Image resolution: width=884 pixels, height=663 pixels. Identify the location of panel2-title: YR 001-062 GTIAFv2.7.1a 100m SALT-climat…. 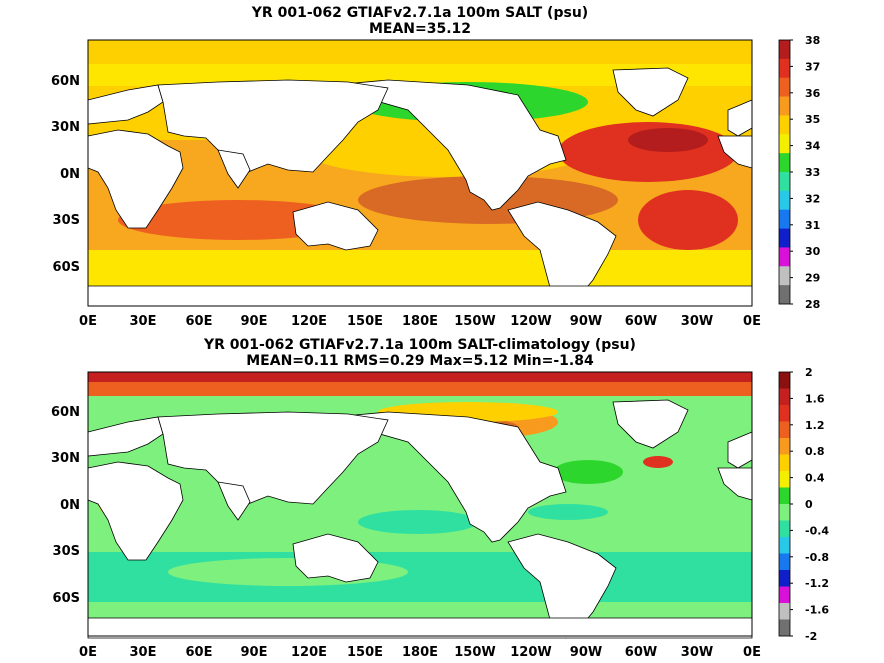
(419, 345).